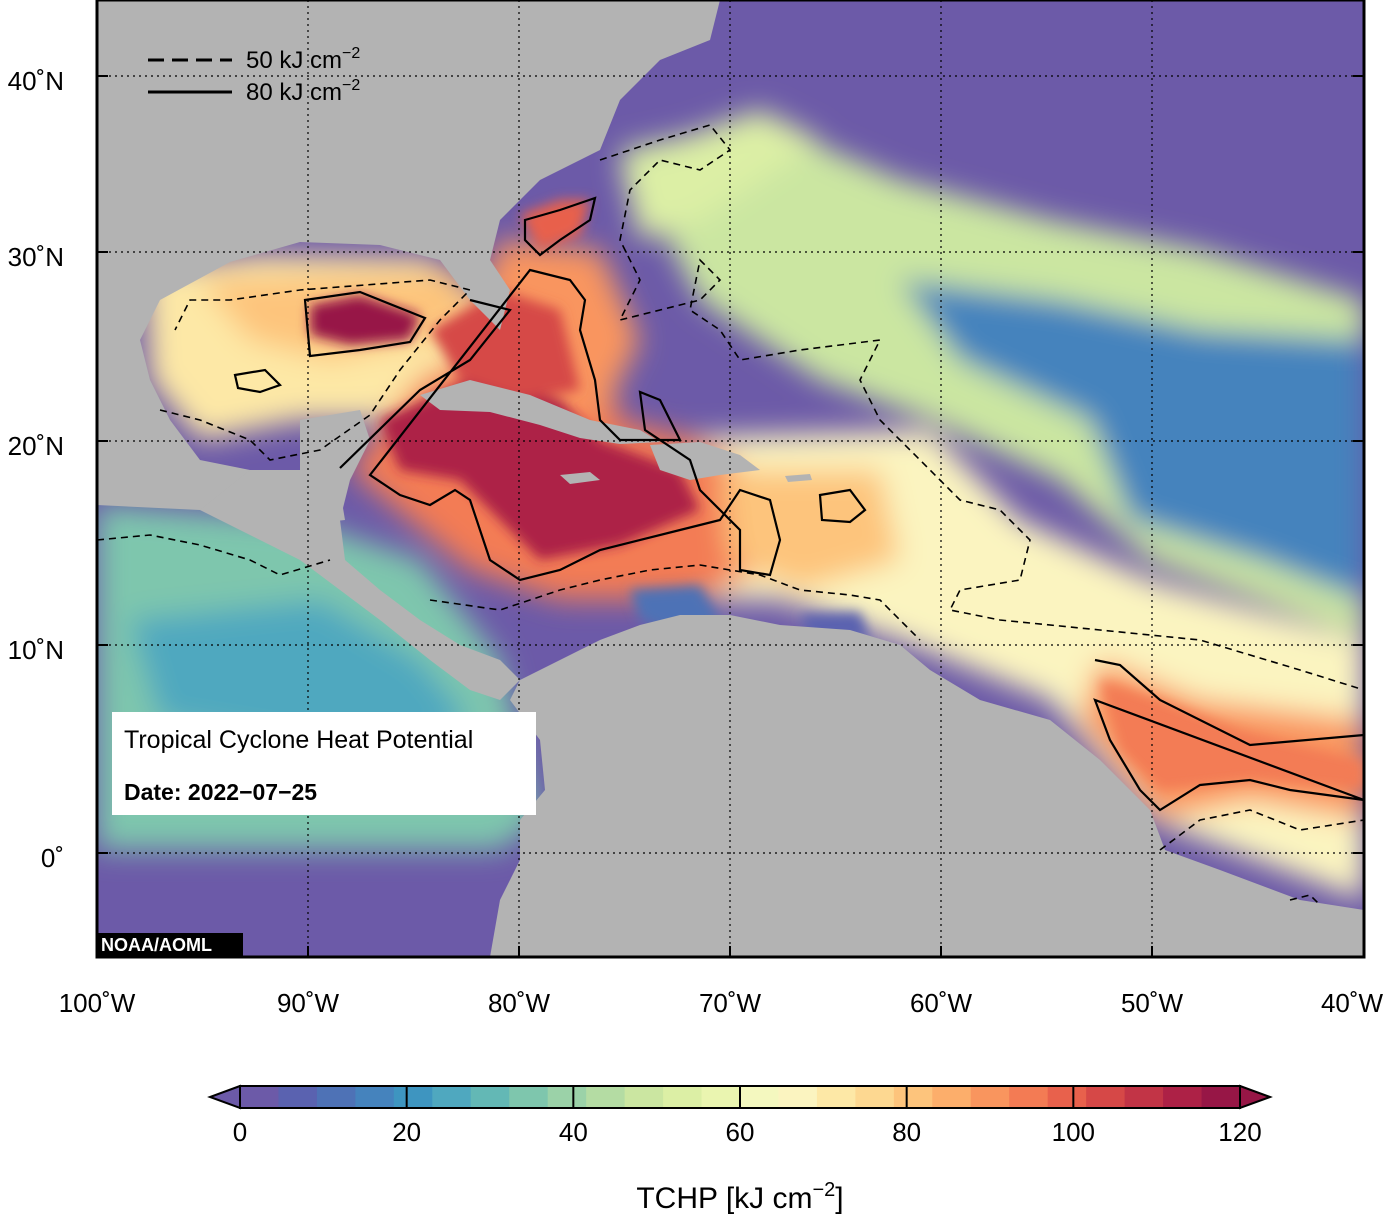 This screenshot has width=1400, height=1217. Describe the element at coordinates (580, 478) in the screenshot. I see `land-jamaica` at that location.